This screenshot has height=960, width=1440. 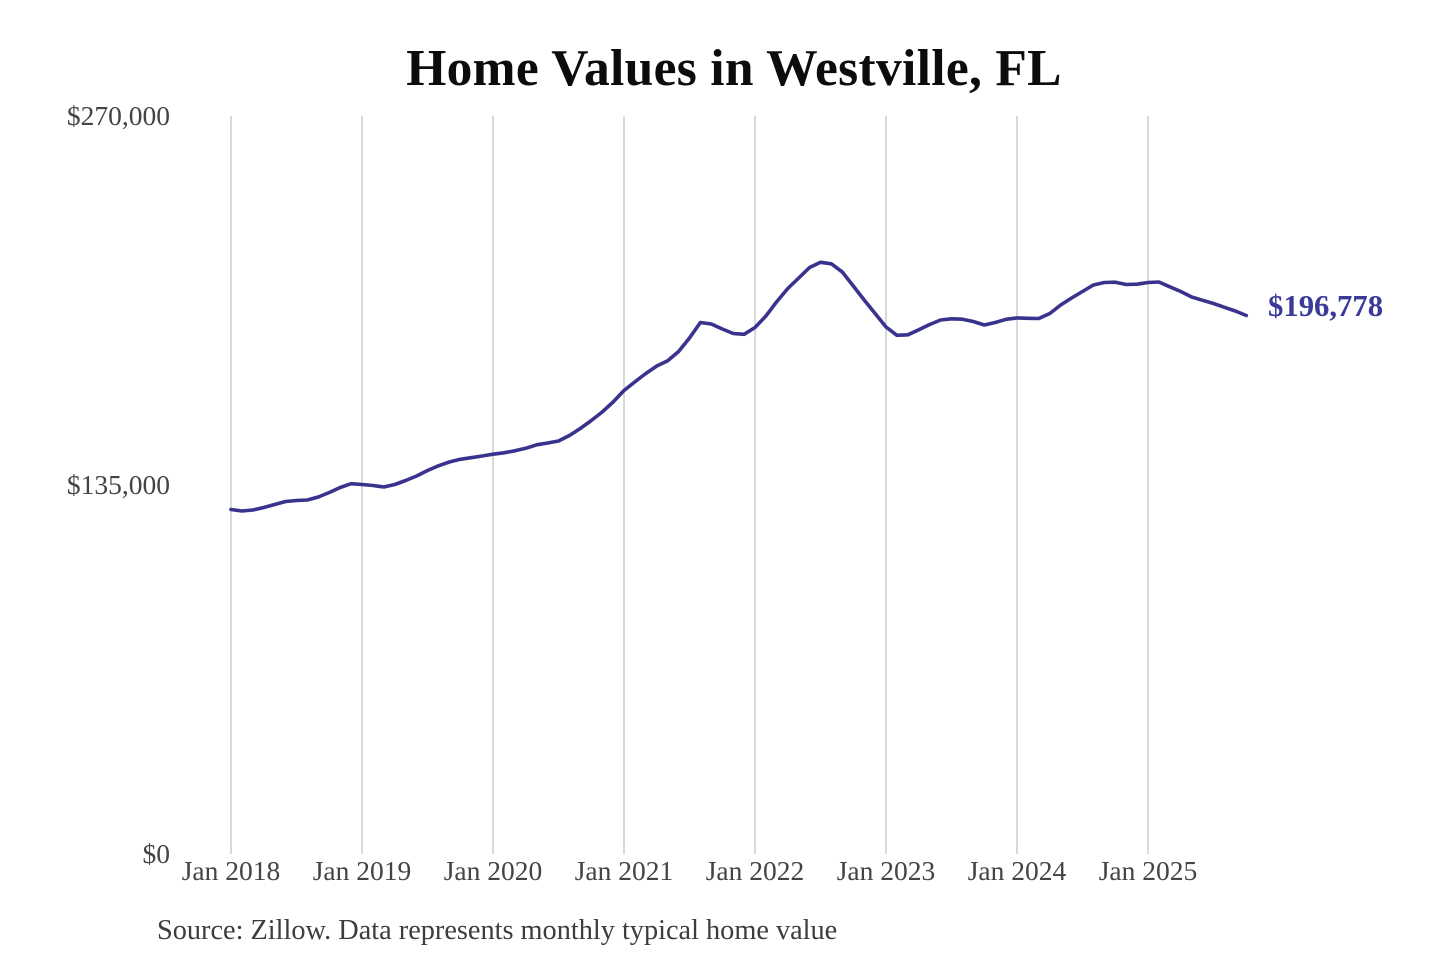 I want to click on svg-text: $0, so click(x=157, y=853).